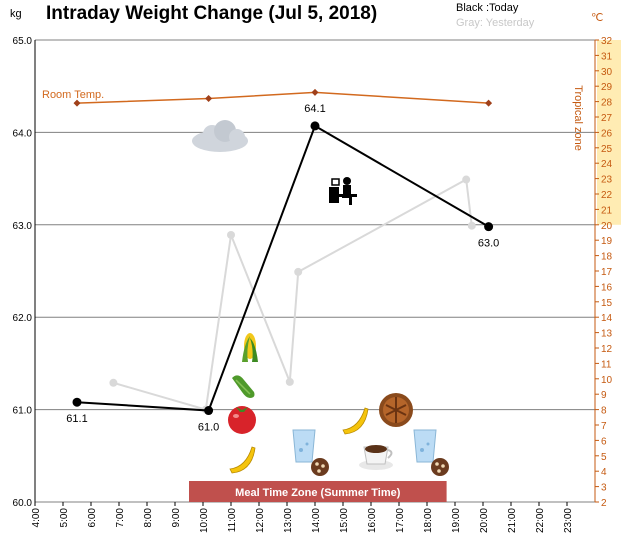 The image size is (621, 540). Describe the element at coordinates (23, 503) in the screenshot. I see `y-tick-label: 60.0` at that location.